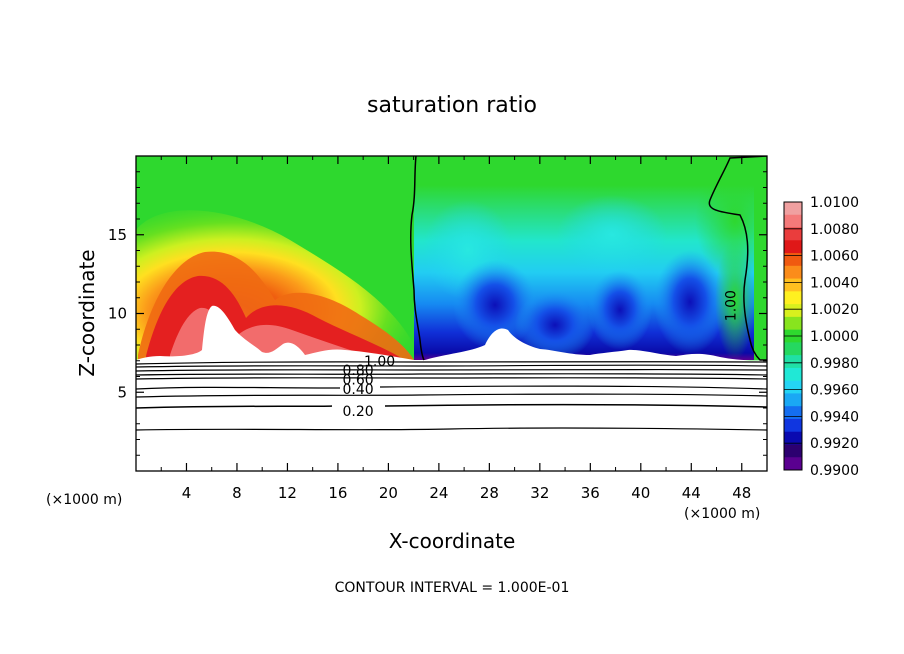 This screenshot has height=654, width=904. What do you see at coordinates (640, 493) in the screenshot?
I see `x-tick-label: 40` at bounding box center [640, 493].